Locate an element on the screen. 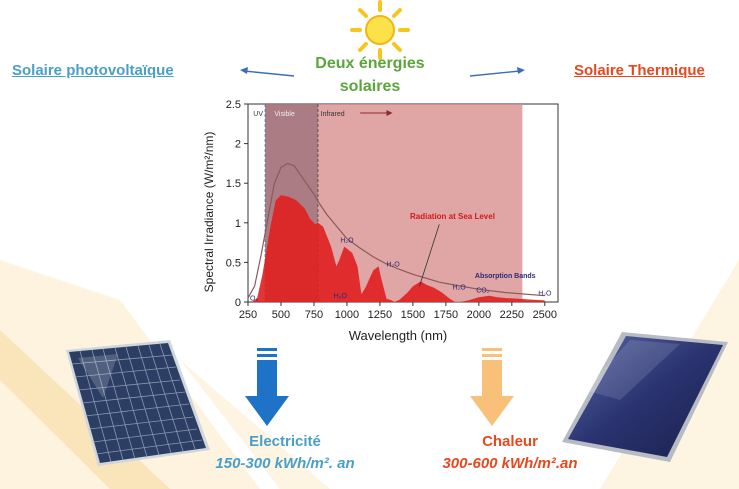 This screenshot has height=489, width=739. y-tick-label: 1.5 is located at coordinates (233, 184).